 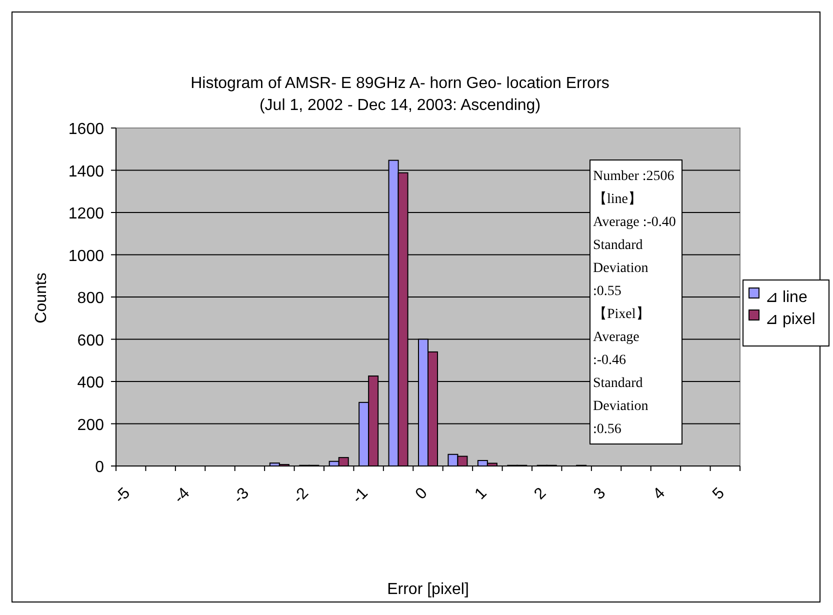 I want to click on x-tick-label: -4, so click(x=182, y=495).